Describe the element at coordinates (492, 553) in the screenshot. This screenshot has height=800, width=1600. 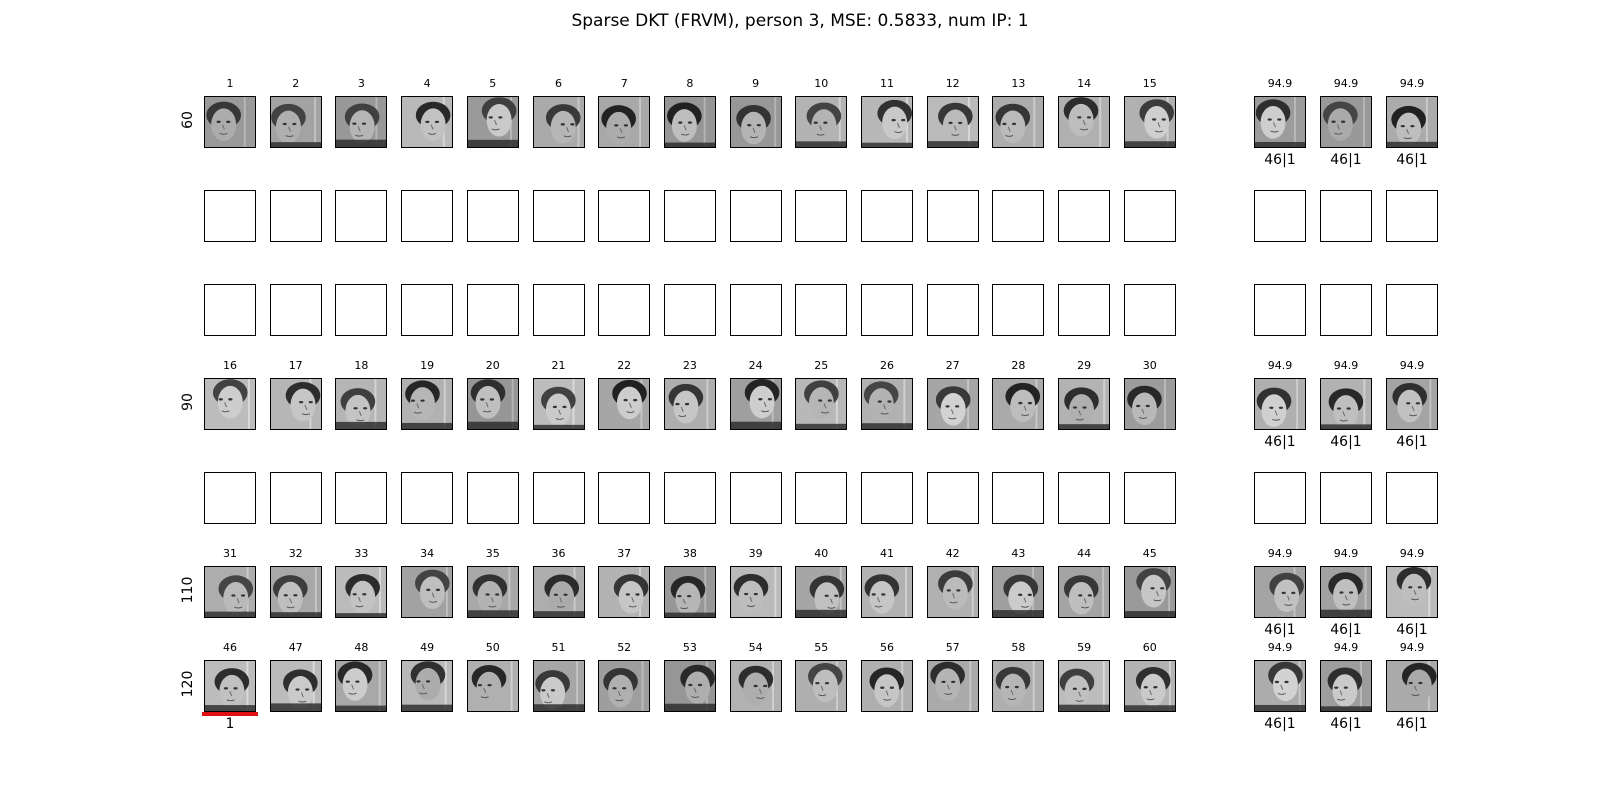
I see `image-index-label: 35` at that location.